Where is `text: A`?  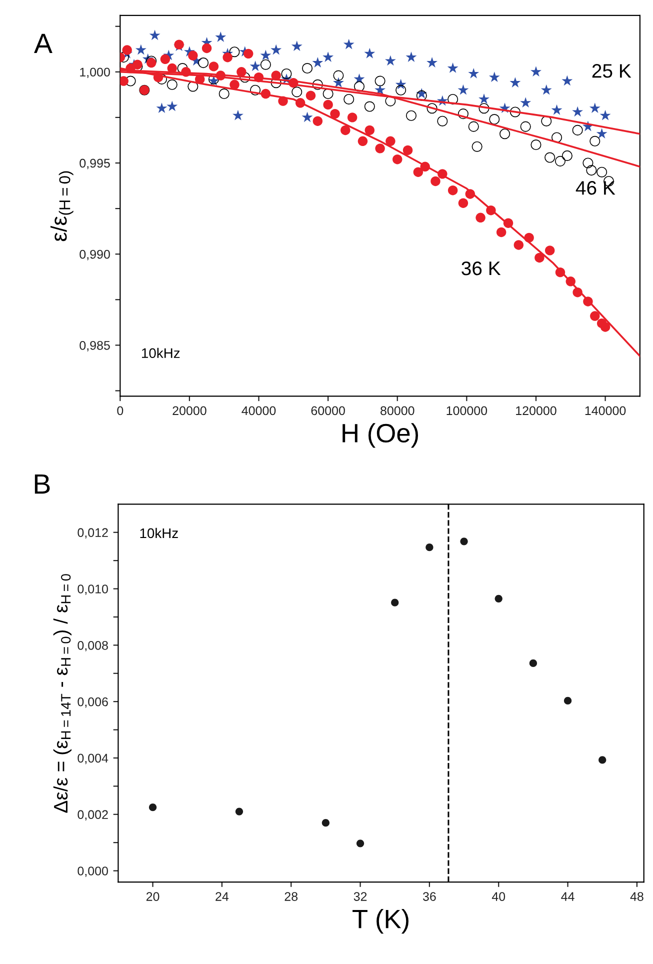 text: A is located at coordinates (43, 44).